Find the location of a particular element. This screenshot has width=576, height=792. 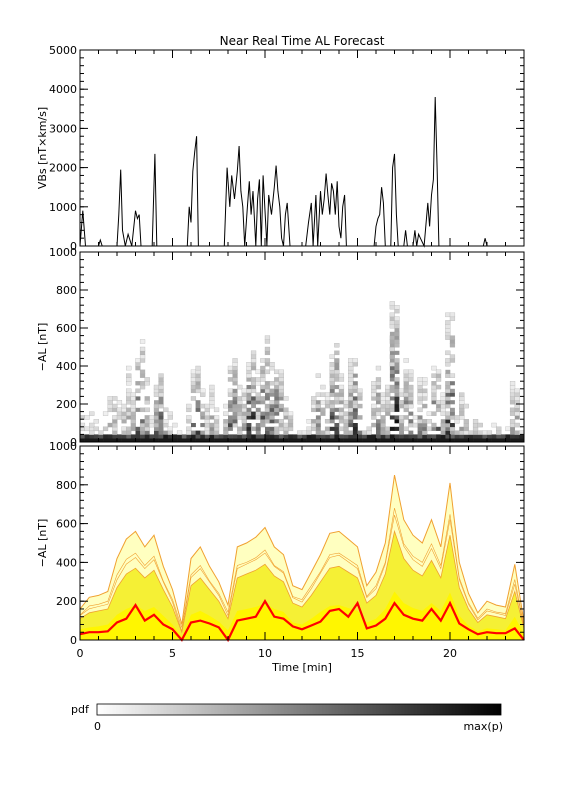

x-tick-label: 20 is located at coordinates (450, 653).